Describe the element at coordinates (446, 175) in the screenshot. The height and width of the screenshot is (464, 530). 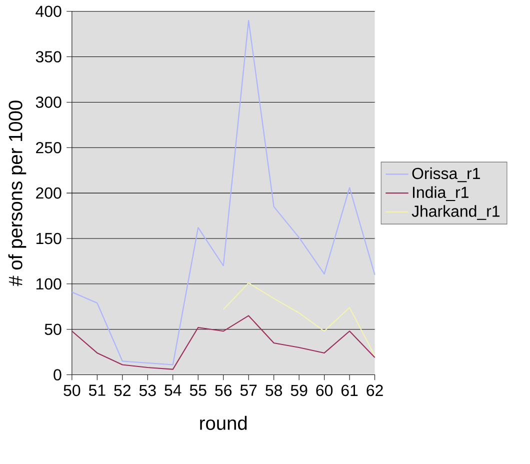
I see `legend-label: Orissa_r1` at that location.